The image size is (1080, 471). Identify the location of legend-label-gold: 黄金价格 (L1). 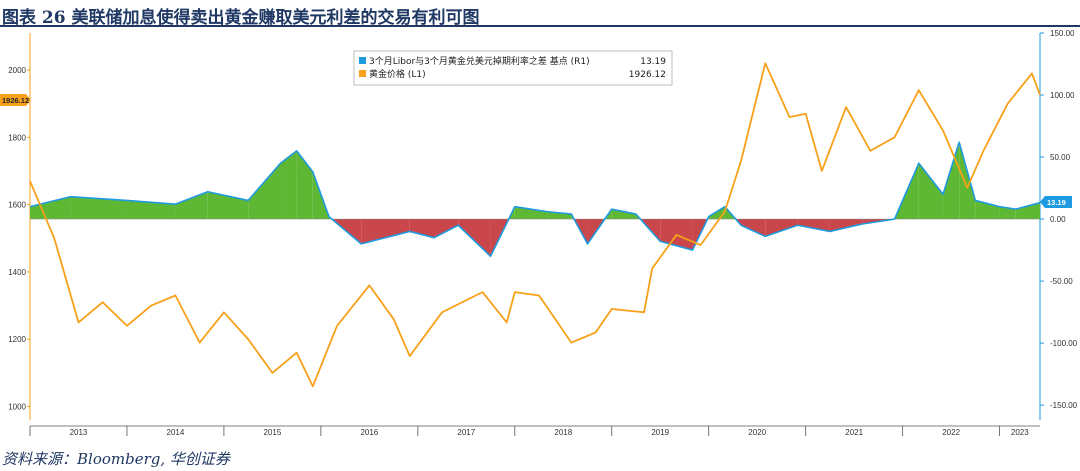
(397, 74).